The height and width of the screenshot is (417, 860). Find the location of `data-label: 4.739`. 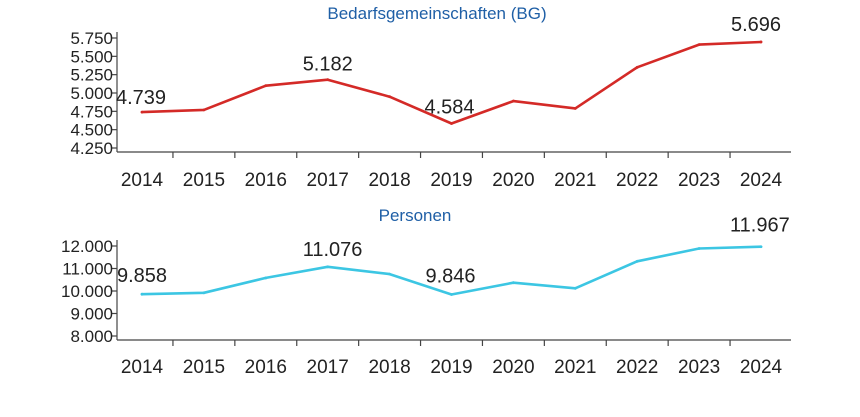

data-label: 4.739 is located at coordinates (141, 98).